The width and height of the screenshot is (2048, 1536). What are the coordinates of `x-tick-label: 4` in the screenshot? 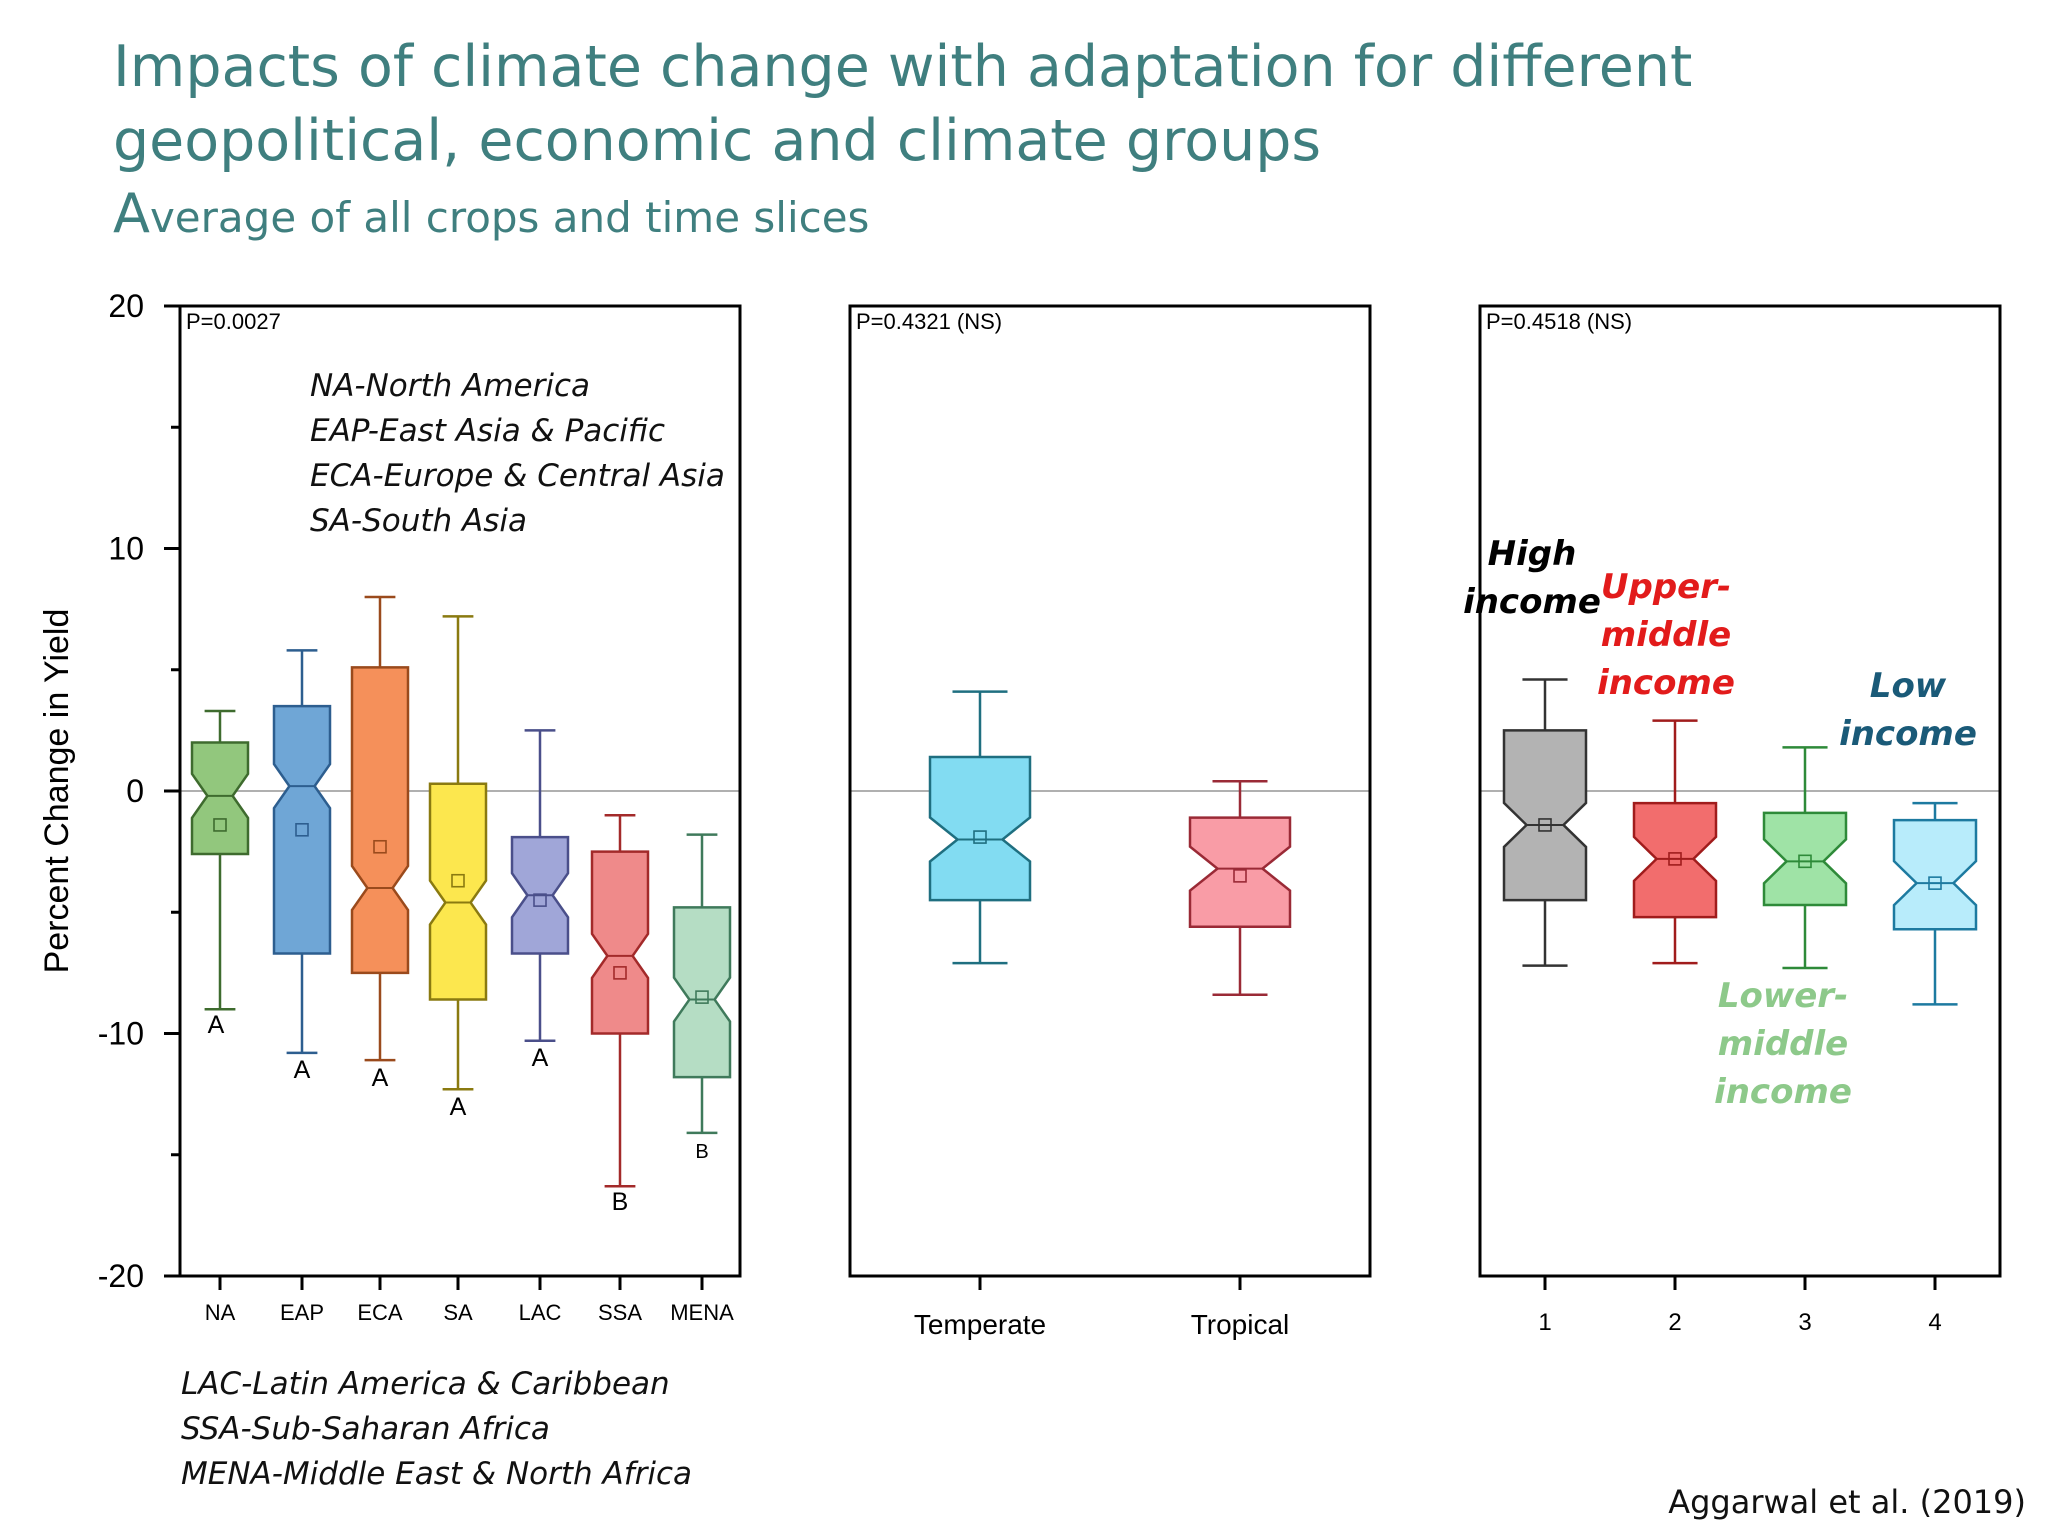 It's located at (1934, 1322).